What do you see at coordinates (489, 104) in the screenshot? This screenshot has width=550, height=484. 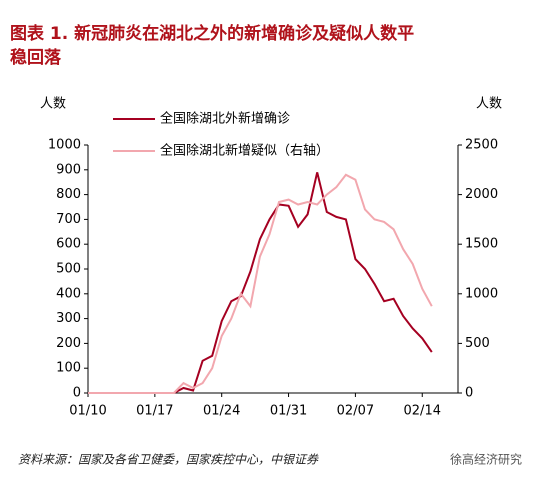 I see `y2-axis-label: 人数` at bounding box center [489, 104].